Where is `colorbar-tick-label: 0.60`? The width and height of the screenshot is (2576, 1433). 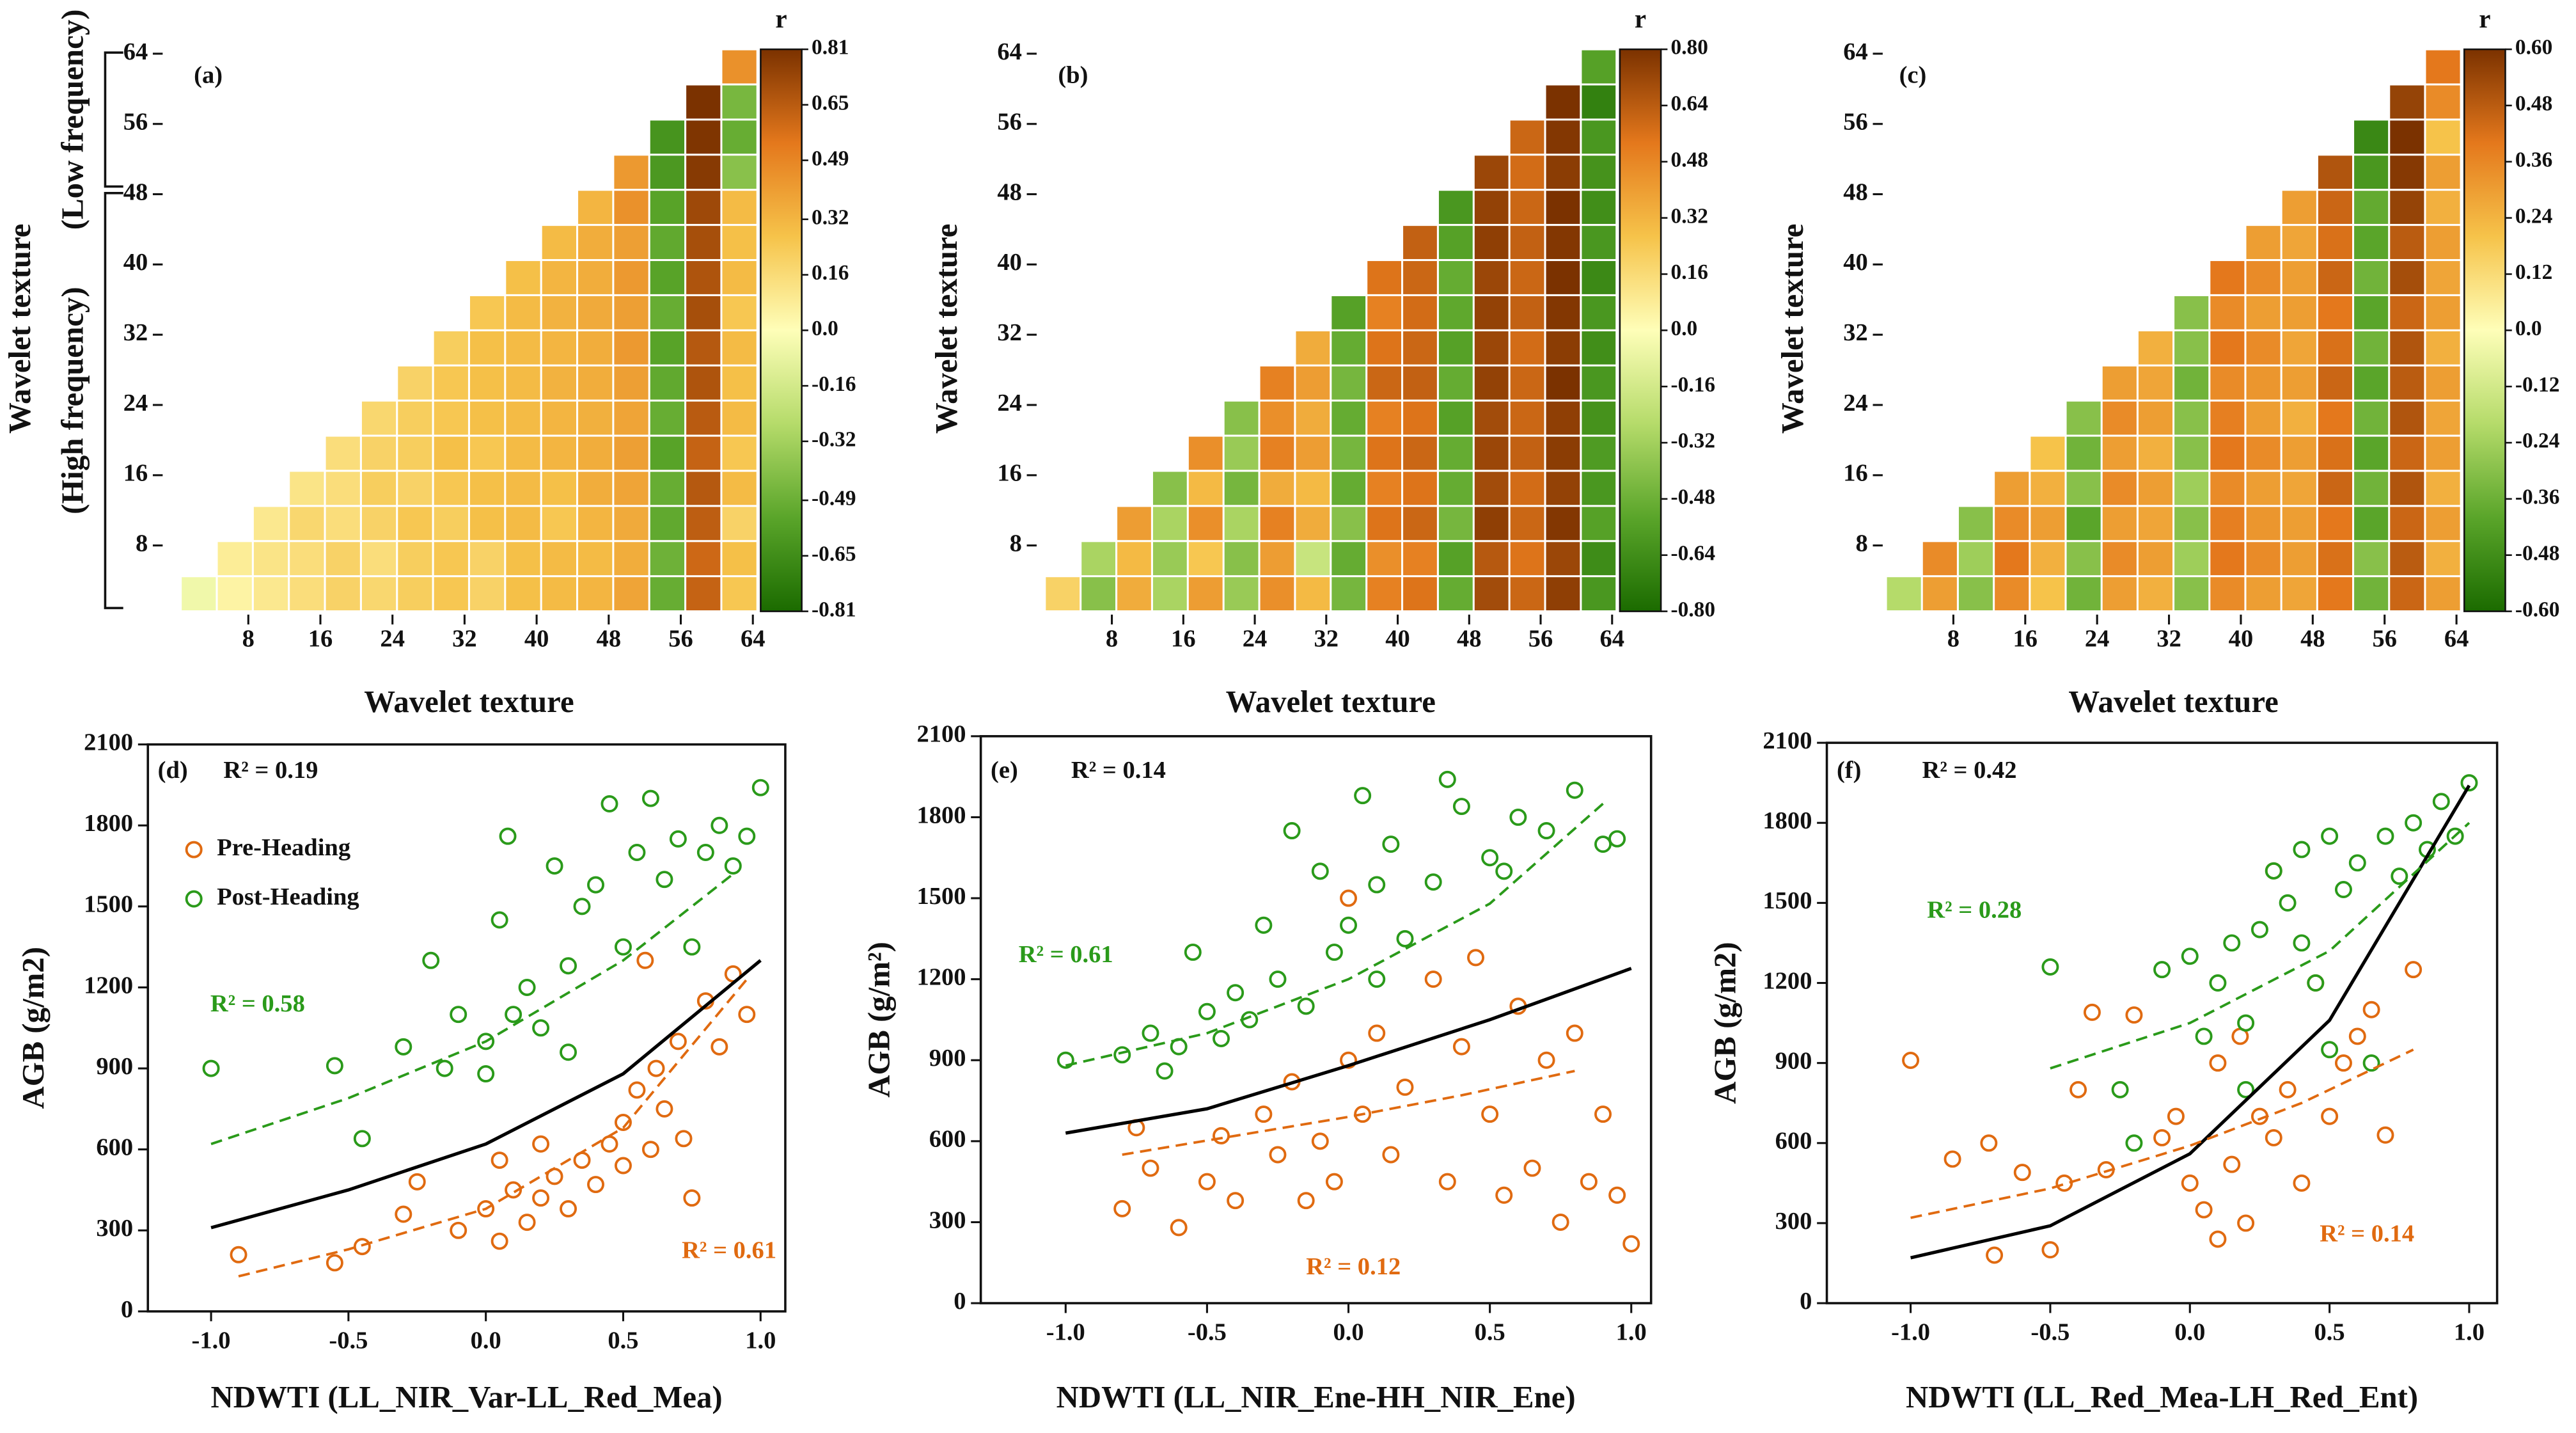 colorbar-tick-label: 0.60 is located at coordinates (2533, 47).